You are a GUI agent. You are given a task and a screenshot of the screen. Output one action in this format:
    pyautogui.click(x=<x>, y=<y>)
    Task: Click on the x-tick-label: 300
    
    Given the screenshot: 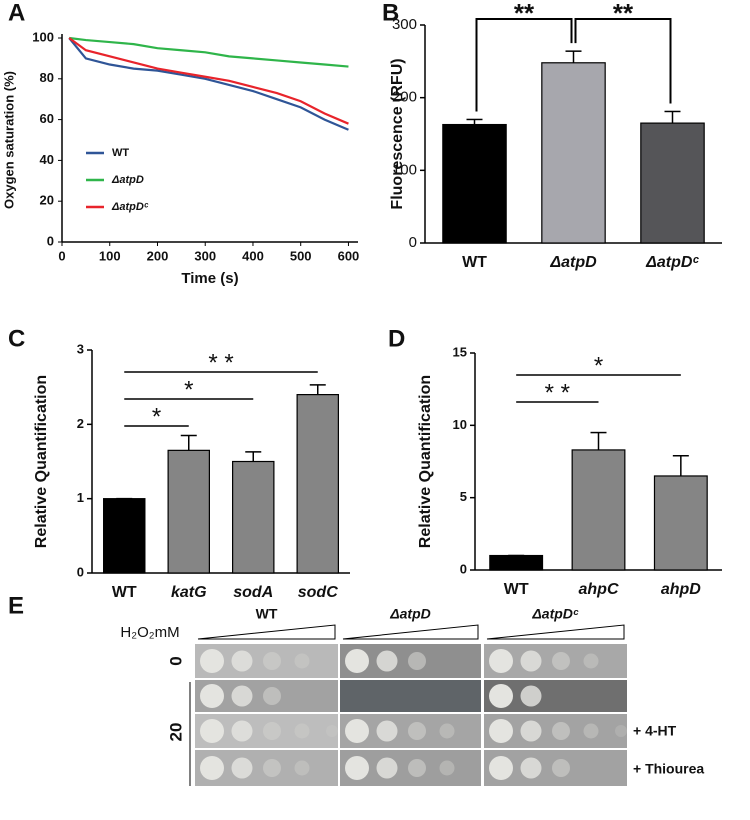 What is the action you would take?
    pyautogui.click(x=205, y=255)
    